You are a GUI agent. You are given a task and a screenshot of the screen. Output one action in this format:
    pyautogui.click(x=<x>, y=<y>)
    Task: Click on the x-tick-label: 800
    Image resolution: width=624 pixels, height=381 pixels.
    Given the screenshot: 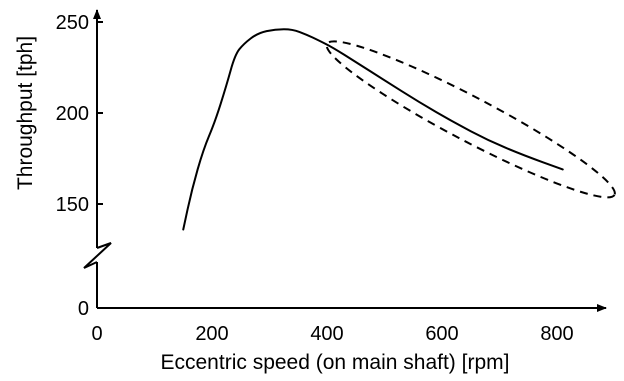 What is the action you would take?
    pyautogui.click(x=556, y=334)
    